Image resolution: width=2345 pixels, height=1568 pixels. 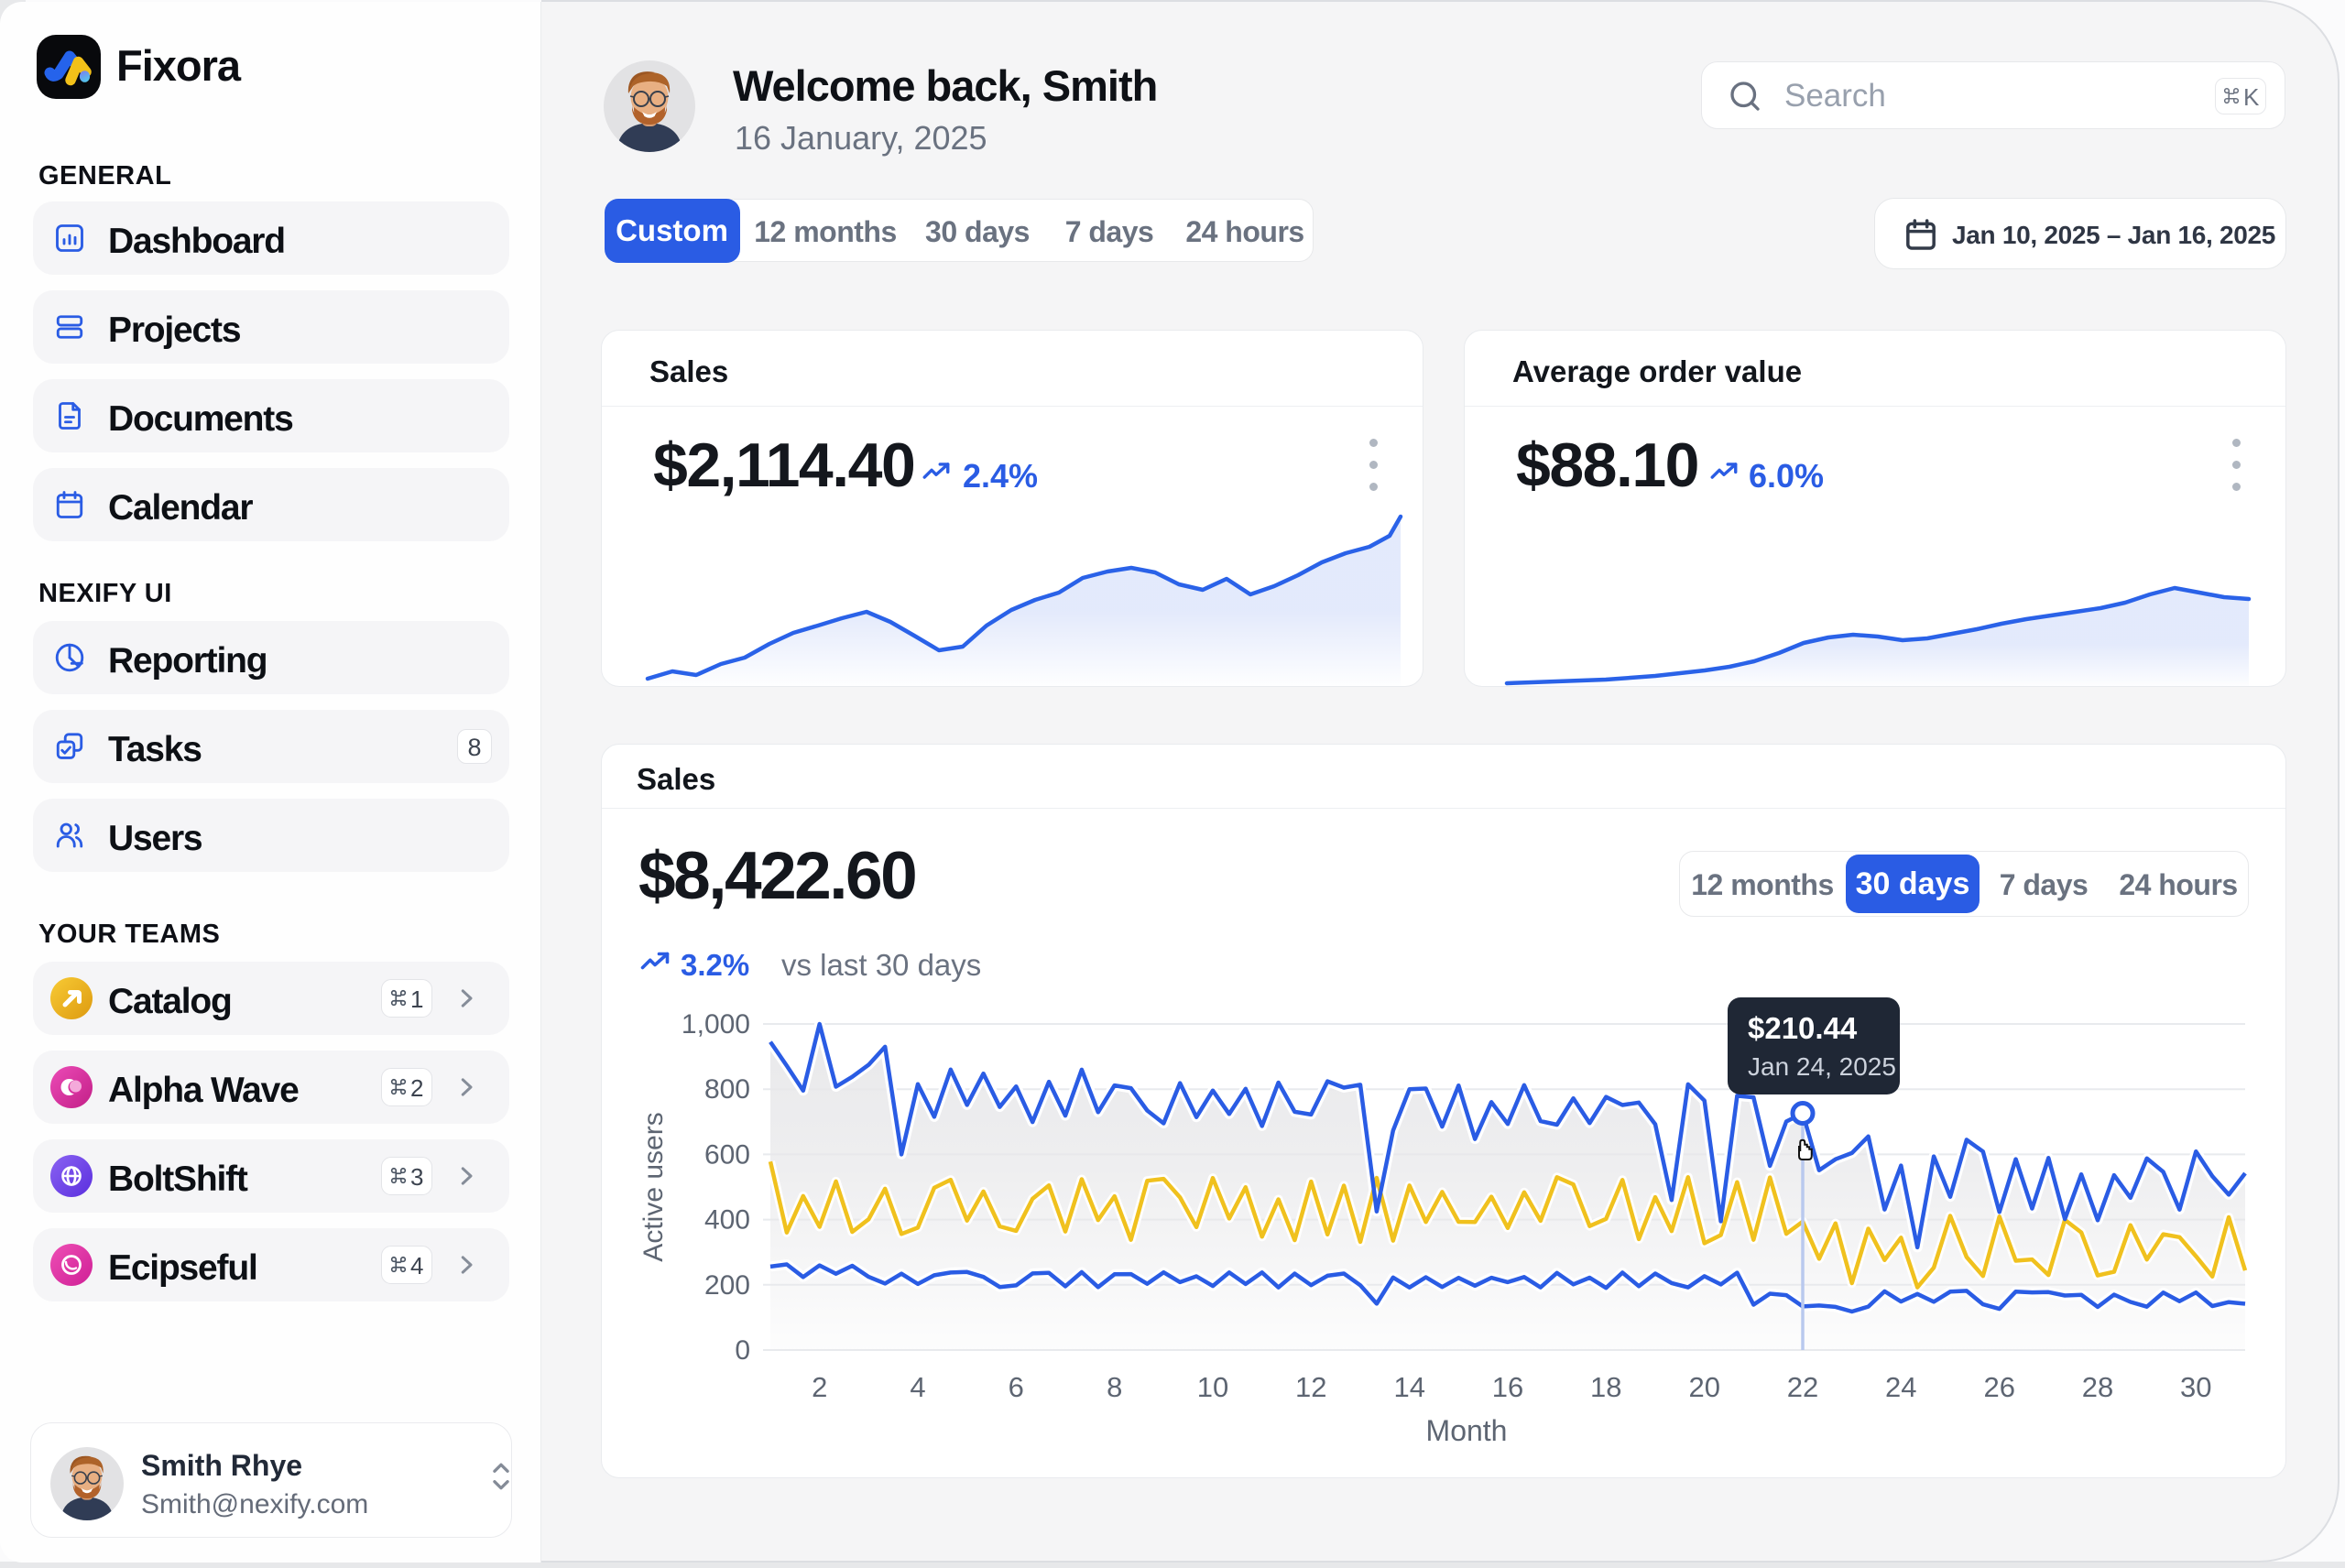 What do you see at coordinates (1605, 1387) in the screenshot?
I see `svg-text: 18` at bounding box center [1605, 1387].